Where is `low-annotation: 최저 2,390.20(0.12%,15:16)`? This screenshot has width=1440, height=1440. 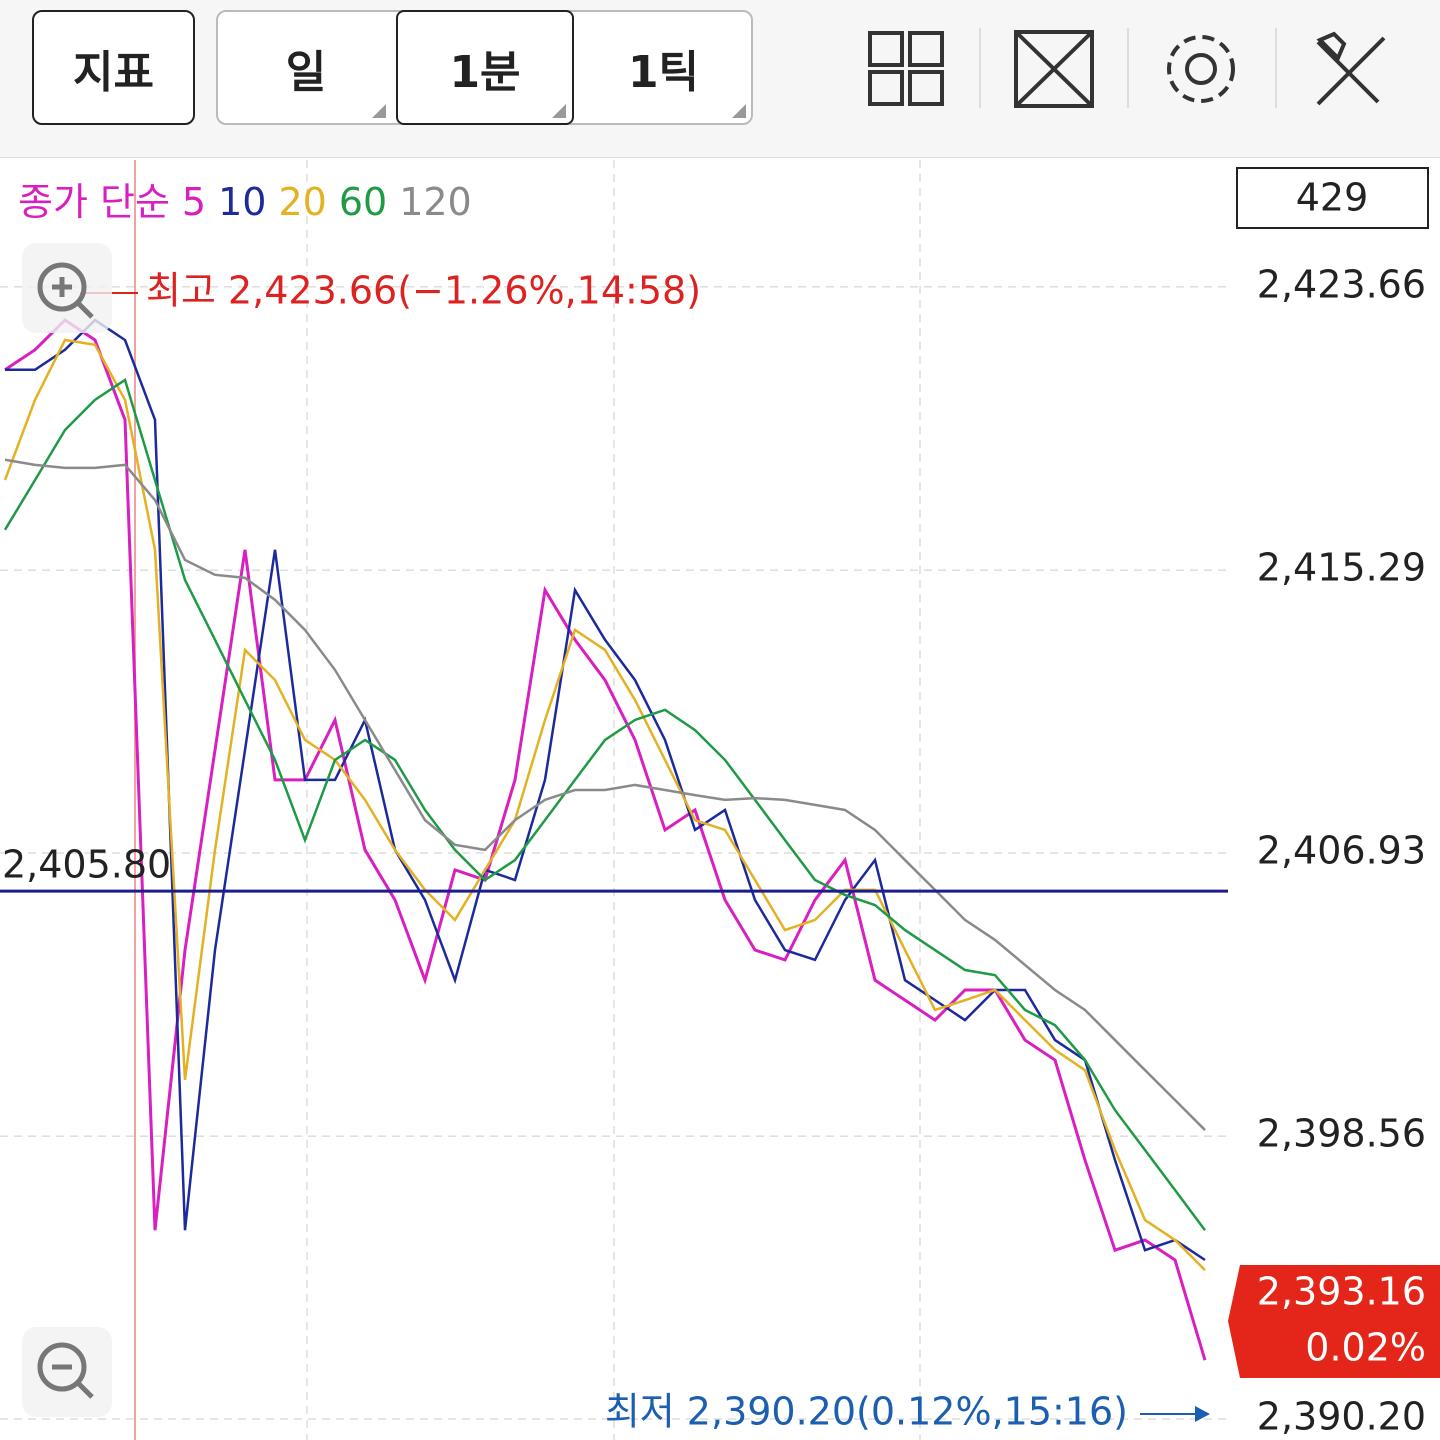 low-annotation: 최저 2,390.20(0.12%,15:16) is located at coordinates (866, 1412).